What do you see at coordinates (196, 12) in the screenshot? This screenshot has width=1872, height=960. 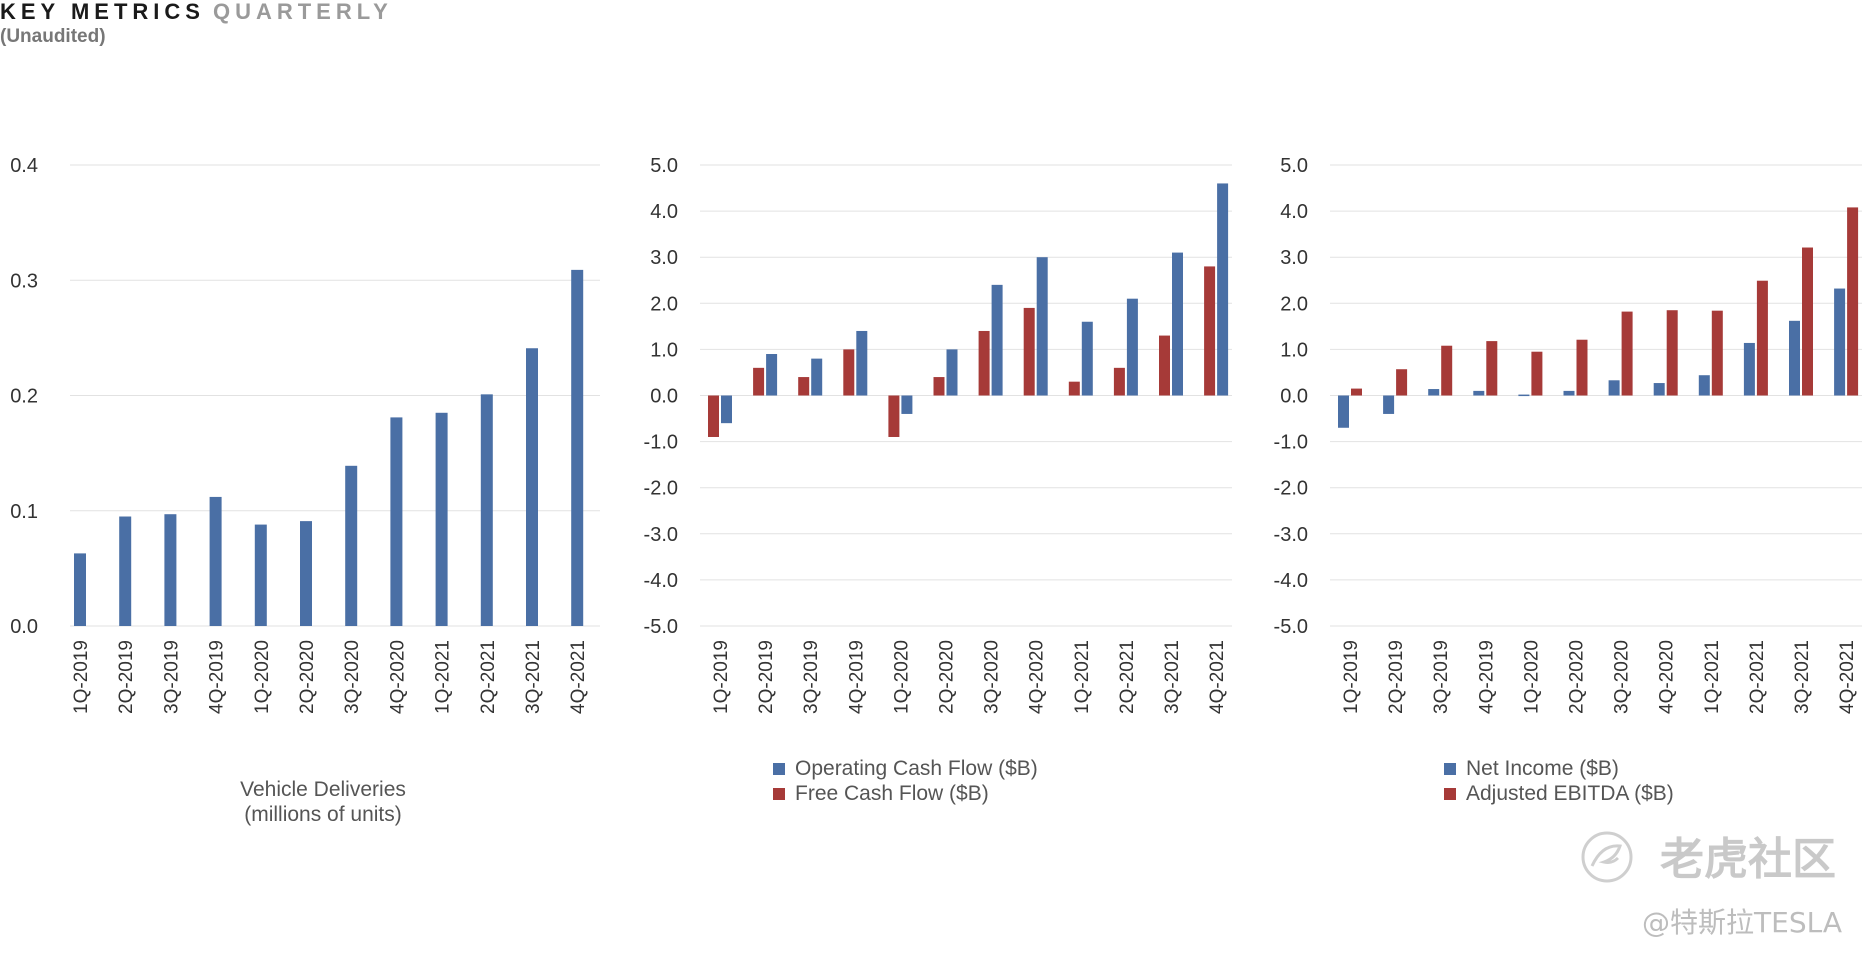 I see `page-title: KEY METRICS QUARTERLY` at bounding box center [196, 12].